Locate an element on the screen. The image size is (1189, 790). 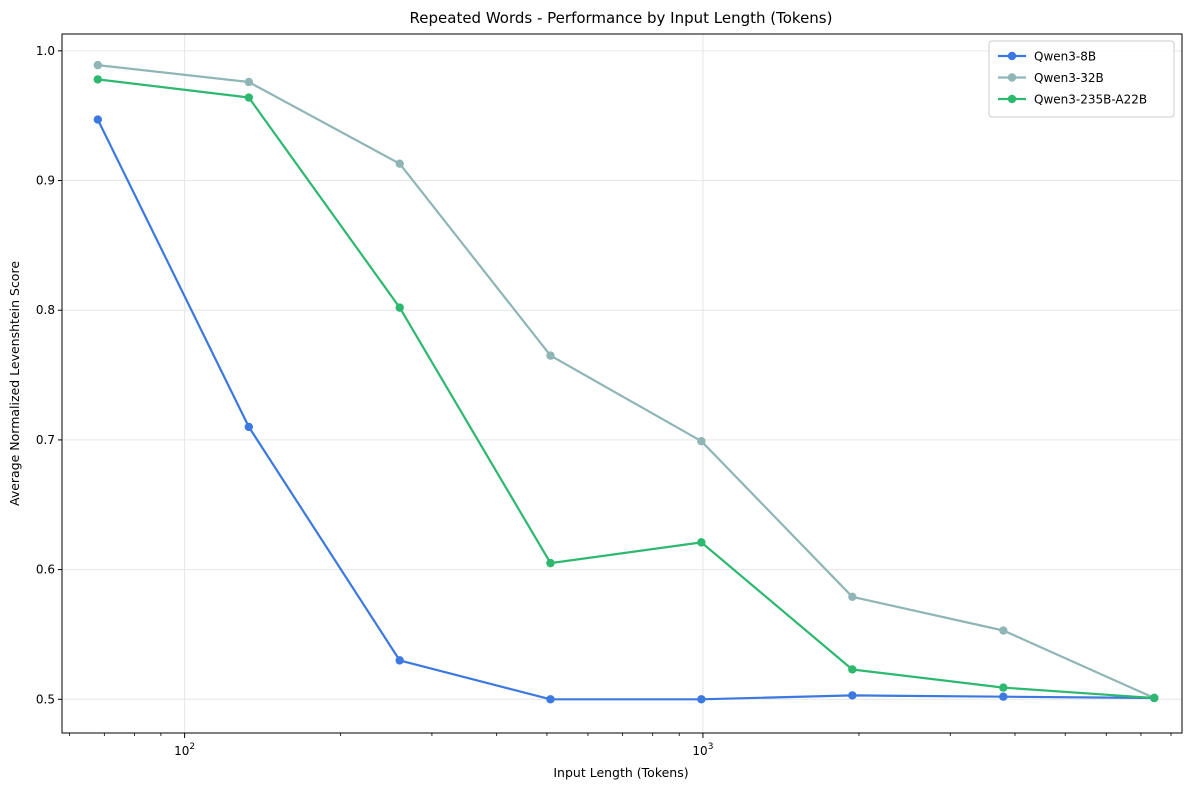
y-tick-label: 0.6 is located at coordinates (45, 570).